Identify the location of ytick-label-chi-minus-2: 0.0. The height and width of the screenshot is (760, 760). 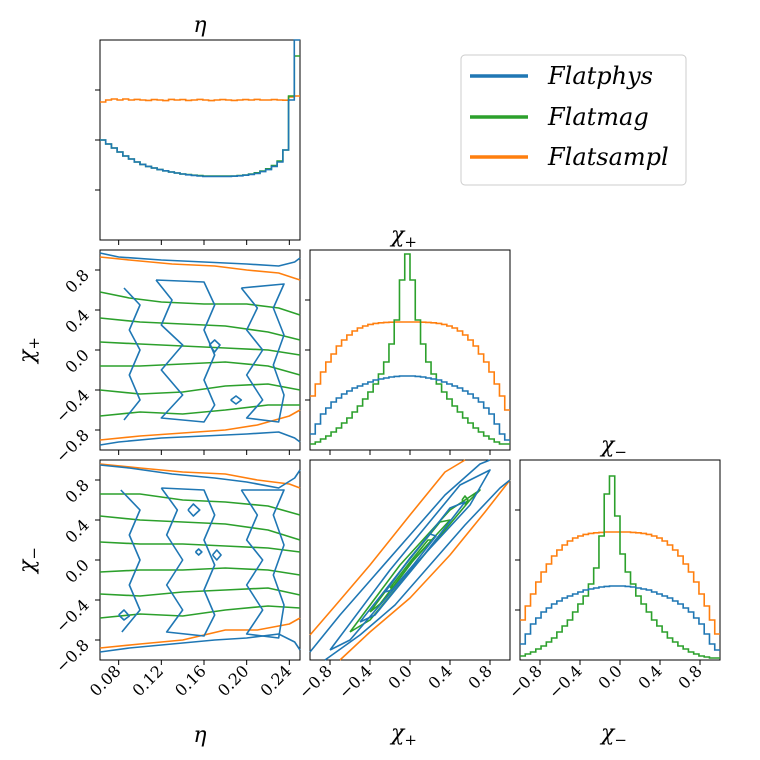
(76, 570).